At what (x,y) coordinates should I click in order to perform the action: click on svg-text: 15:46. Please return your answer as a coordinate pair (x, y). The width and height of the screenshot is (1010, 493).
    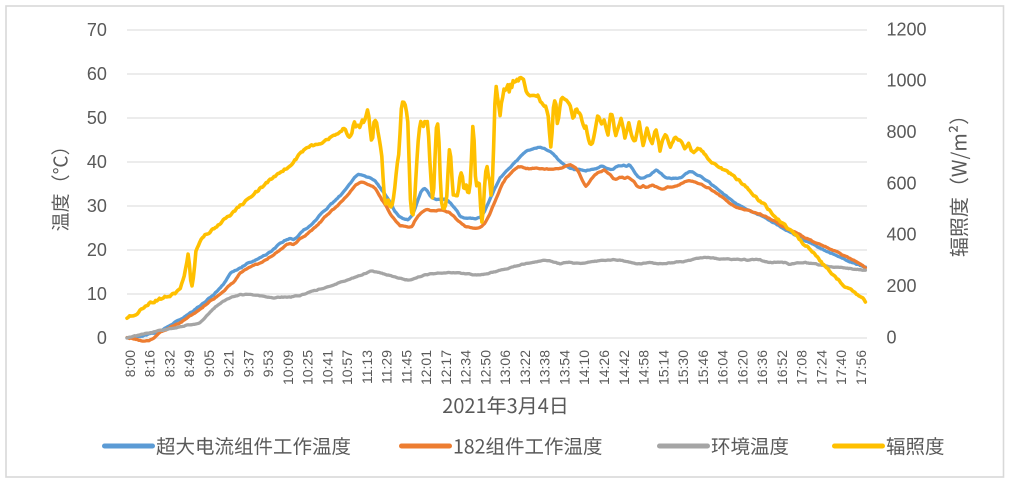
    Looking at the image, I should click on (703, 367).